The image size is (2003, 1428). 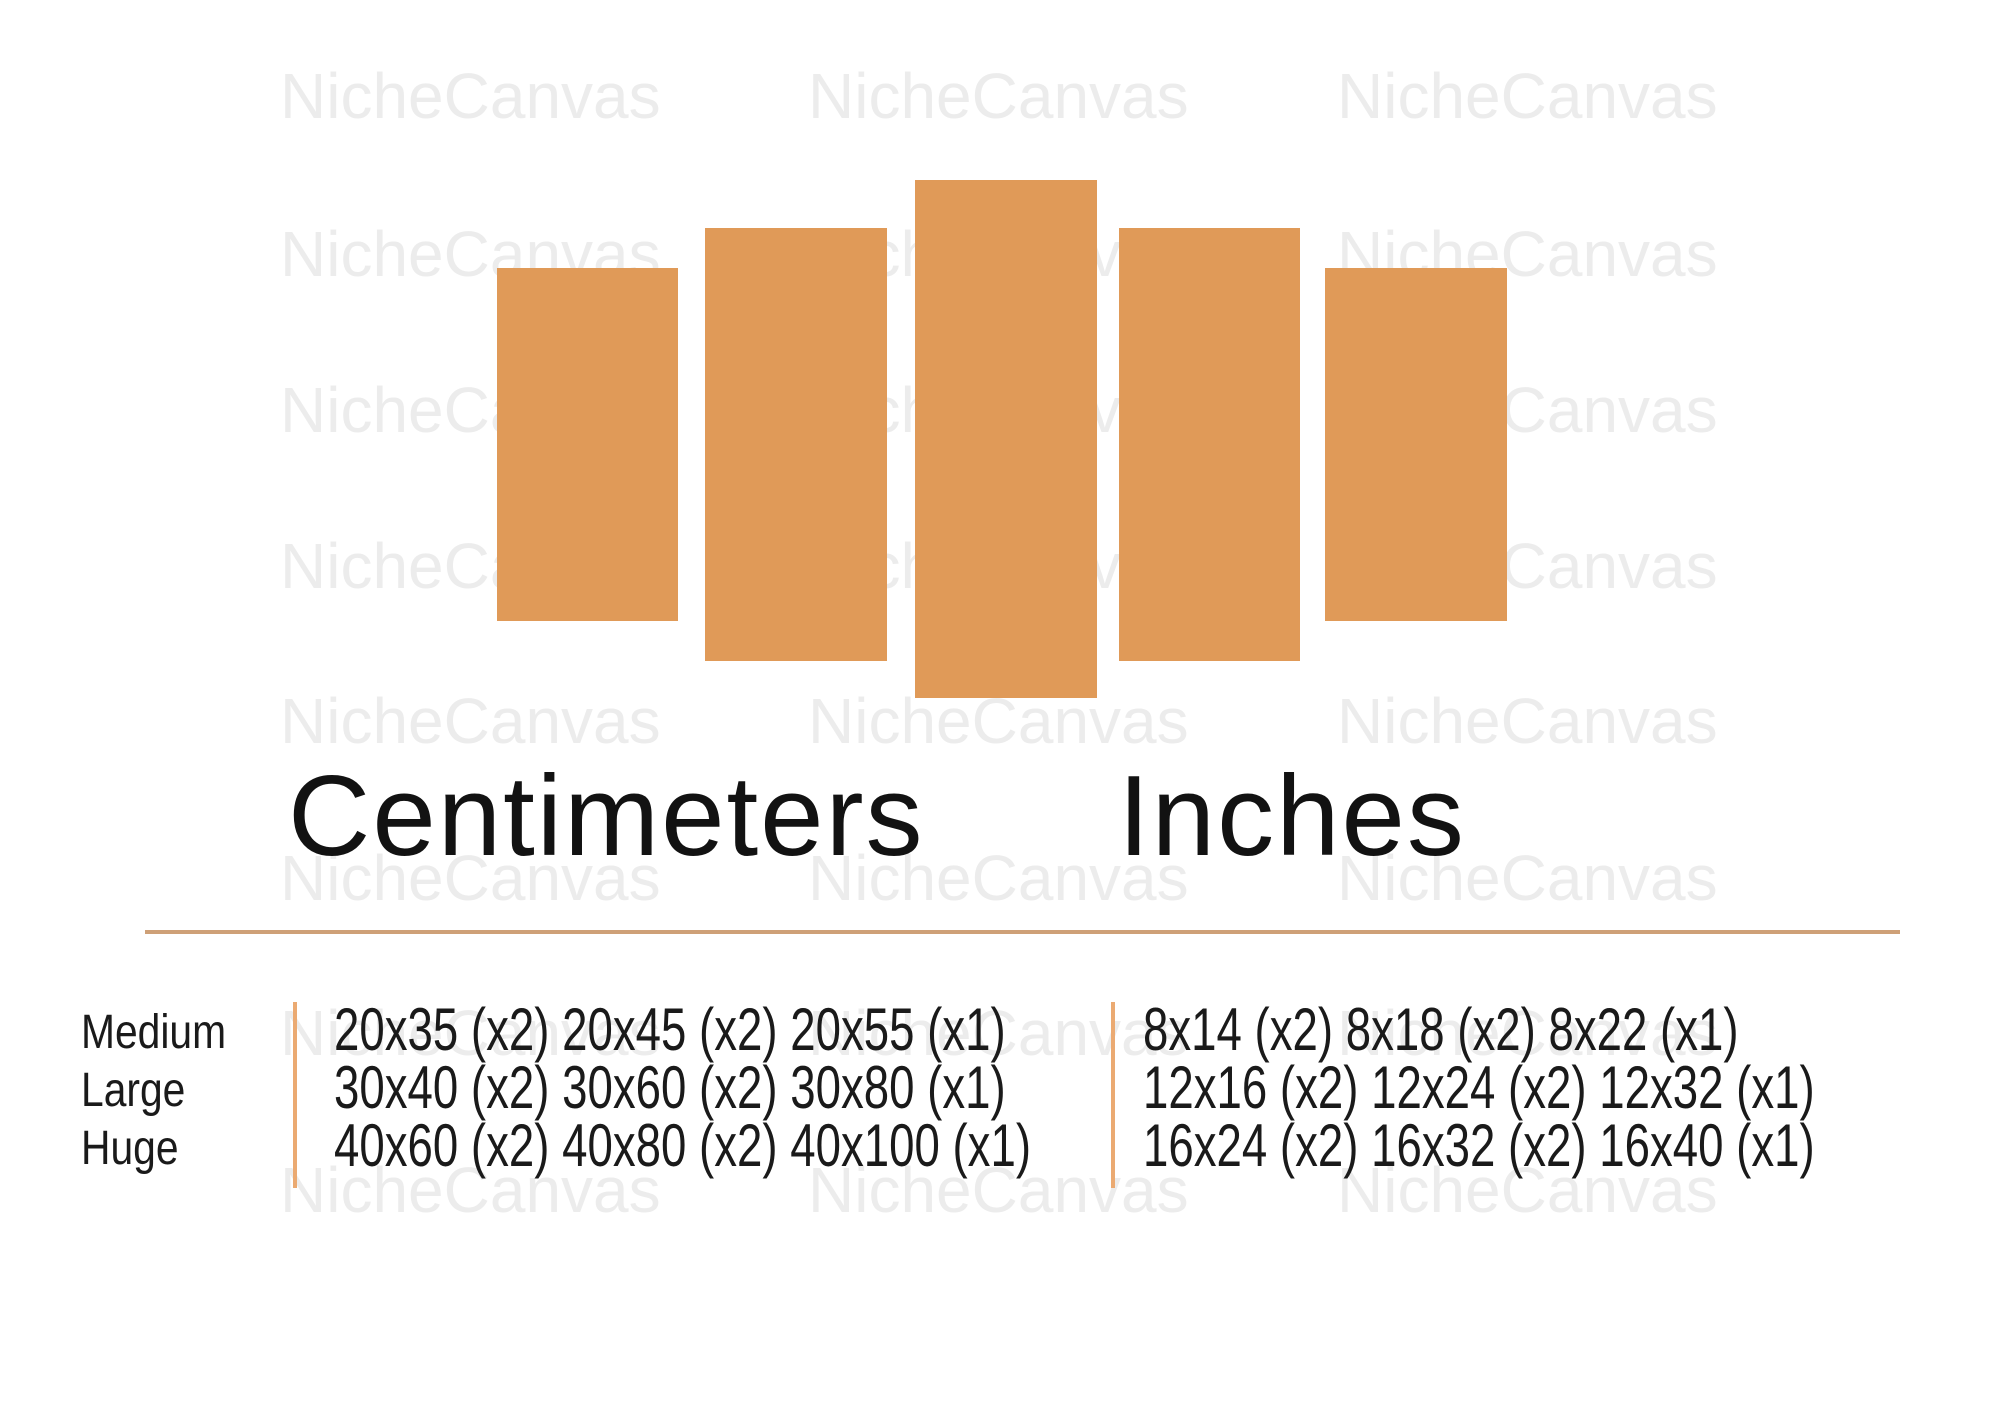 What do you see at coordinates (1292, 816) in the screenshot?
I see `inches-heading: Inches` at bounding box center [1292, 816].